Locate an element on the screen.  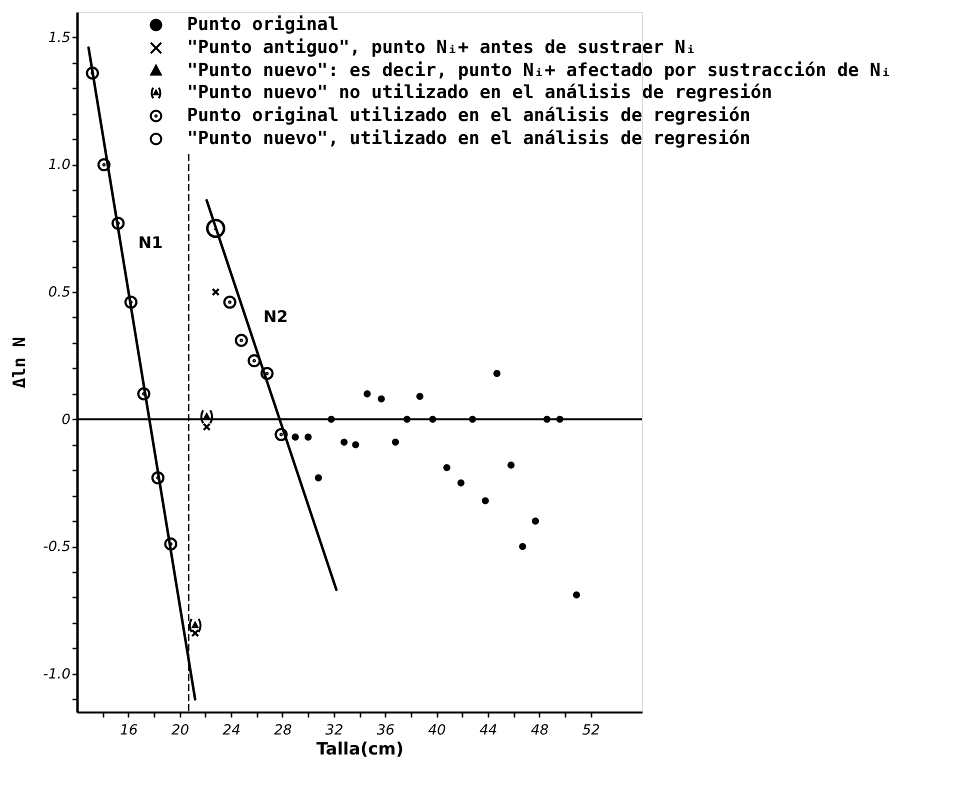
y-tick-label: -0.5 is located at coordinates (57, 547).